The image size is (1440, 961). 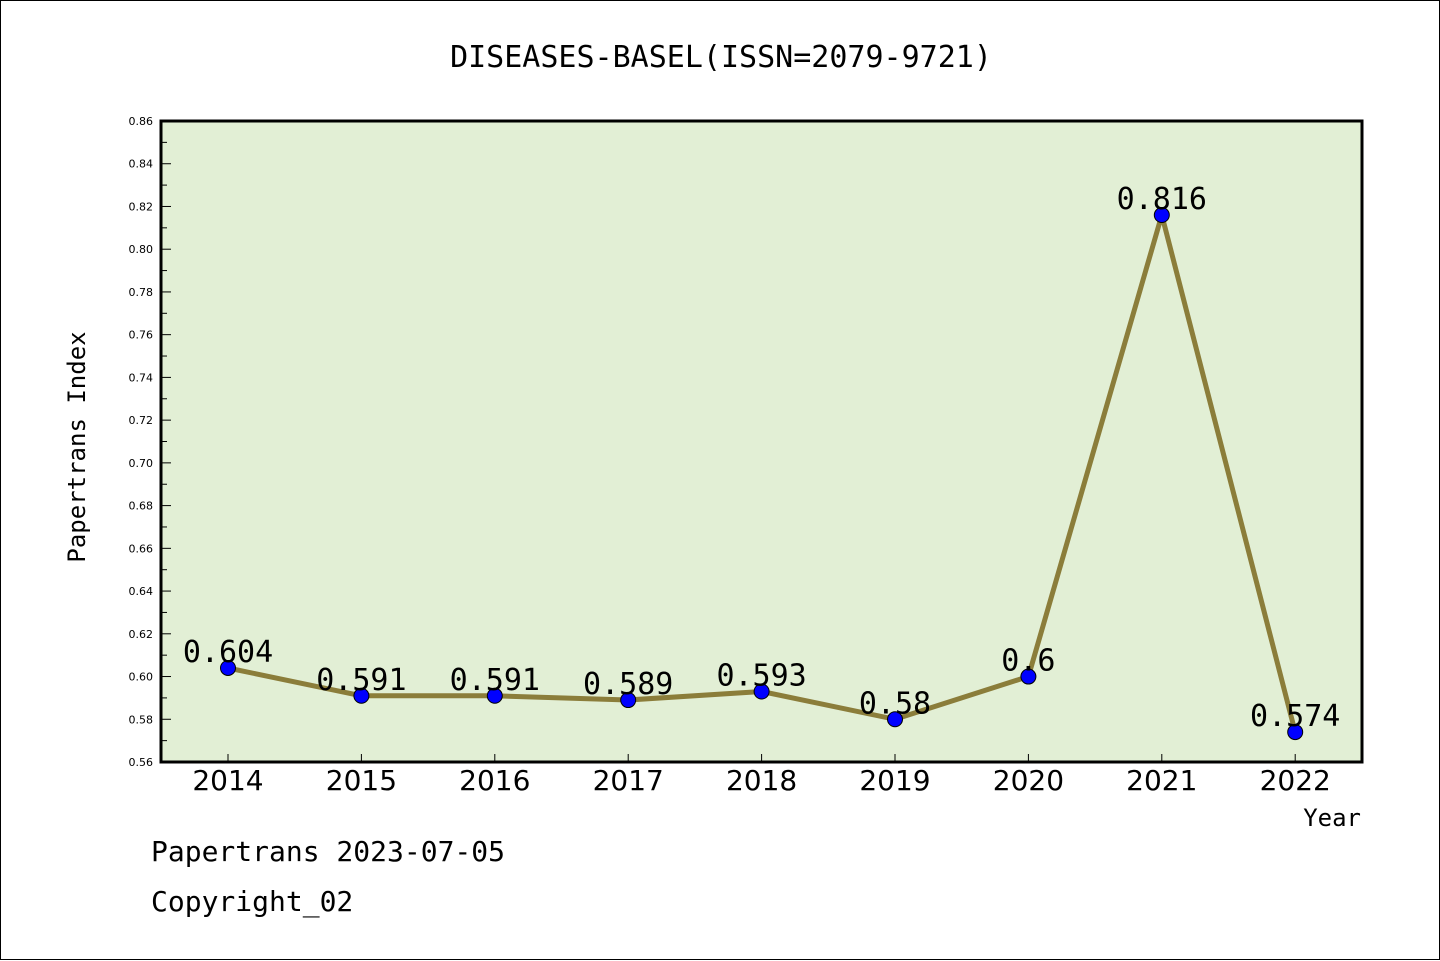 I want to click on y-tick-label: 0.76, so click(x=141, y=335).